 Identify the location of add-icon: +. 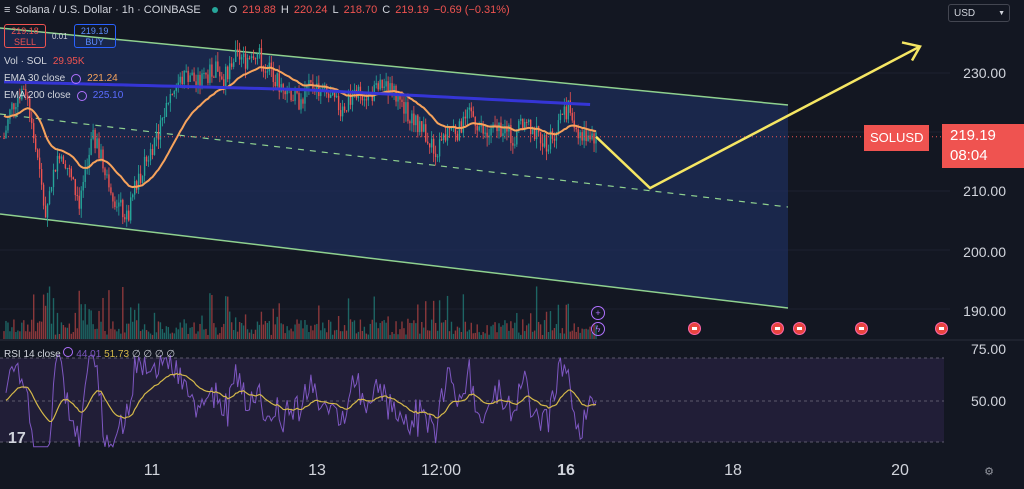
(598, 313).